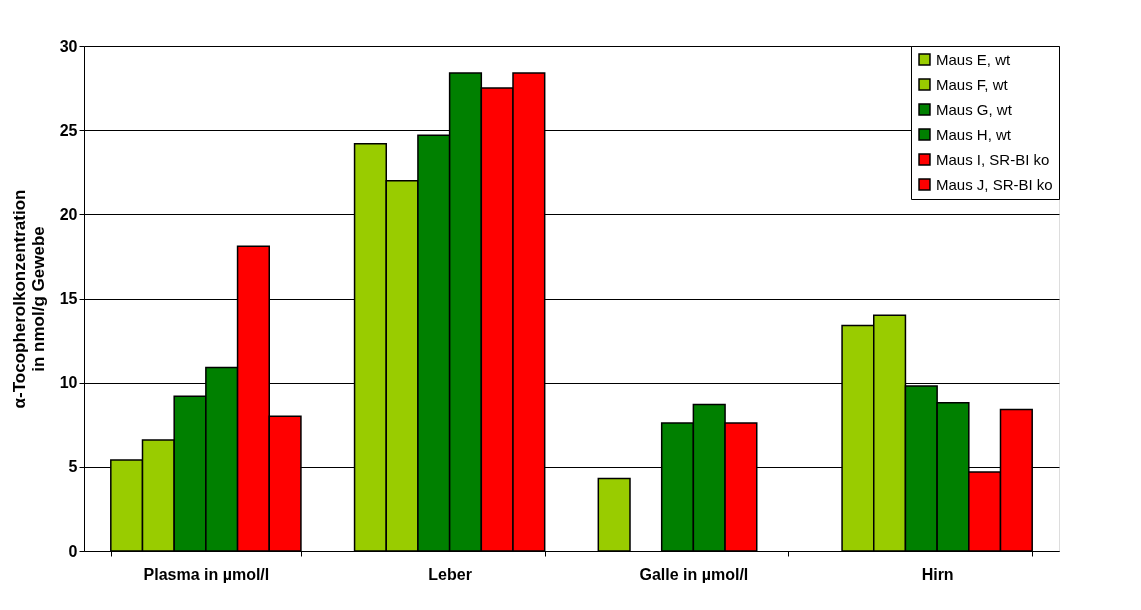 Image resolution: width=1141 pixels, height=610 pixels. What do you see at coordinates (68, 46) in the screenshot?
I see `y-tick-label: 30` at bounding box center [68, 46].